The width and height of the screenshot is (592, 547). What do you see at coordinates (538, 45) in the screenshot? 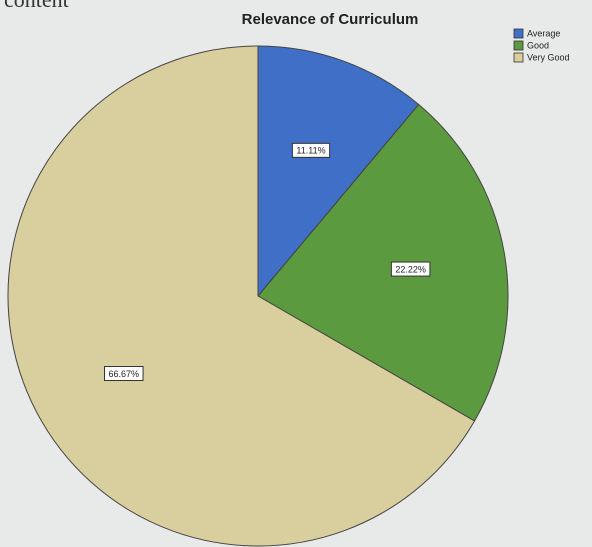
I see `legend-label: Good` at bounding box center [538, 45].